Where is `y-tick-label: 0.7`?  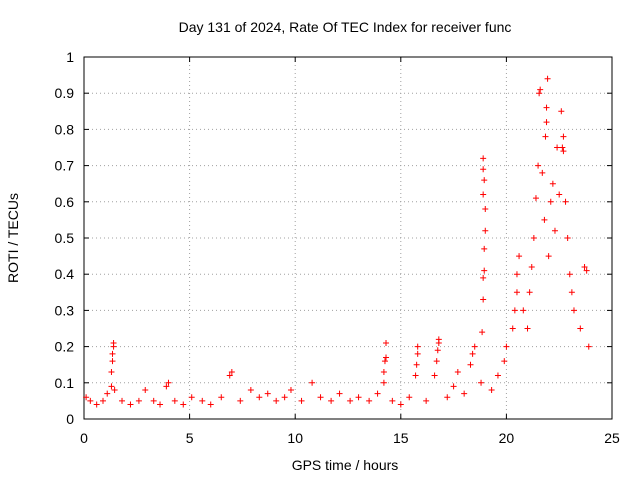
y-tick-label: 0.7 is located at coordinates (65, 166).